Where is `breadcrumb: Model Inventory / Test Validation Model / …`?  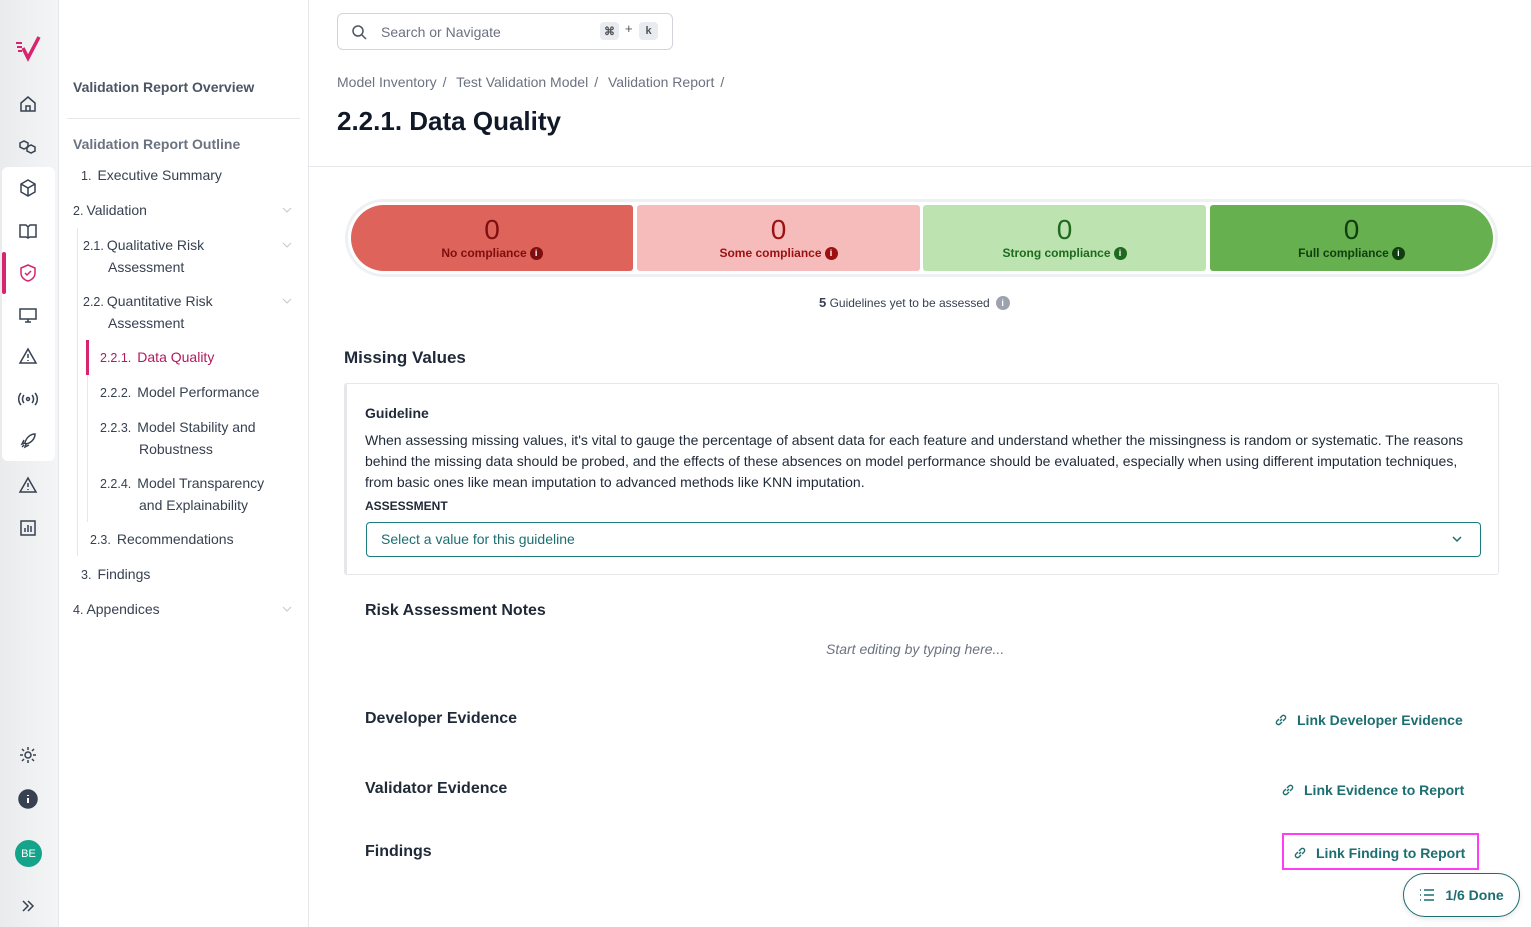
breadcrumb: Model Inventory / Test Validation Model / … is located at coordinates (531, 82).